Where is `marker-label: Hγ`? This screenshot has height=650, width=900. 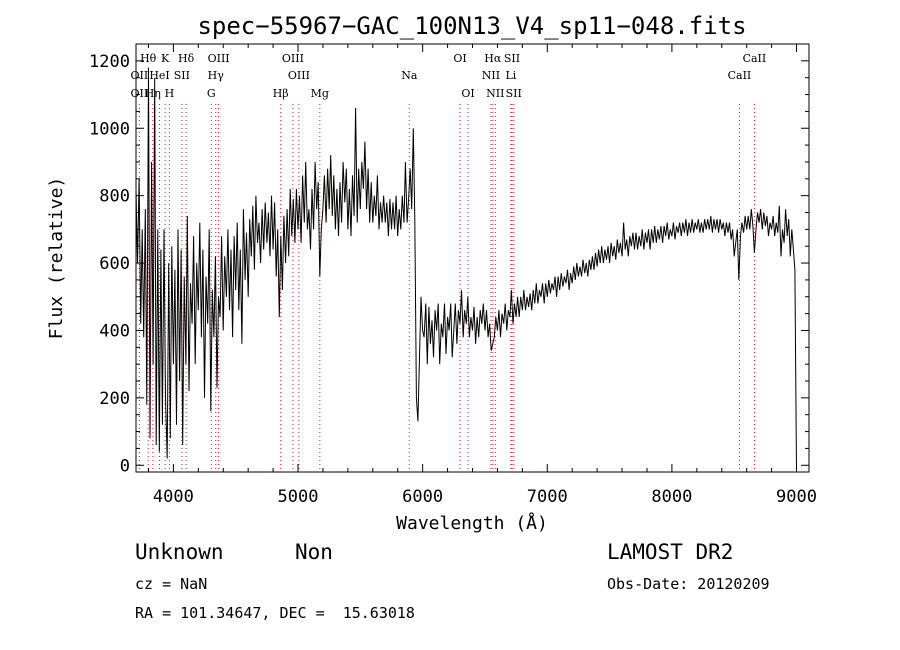
marker-label: Hγ is located at coordinates (216, 75).